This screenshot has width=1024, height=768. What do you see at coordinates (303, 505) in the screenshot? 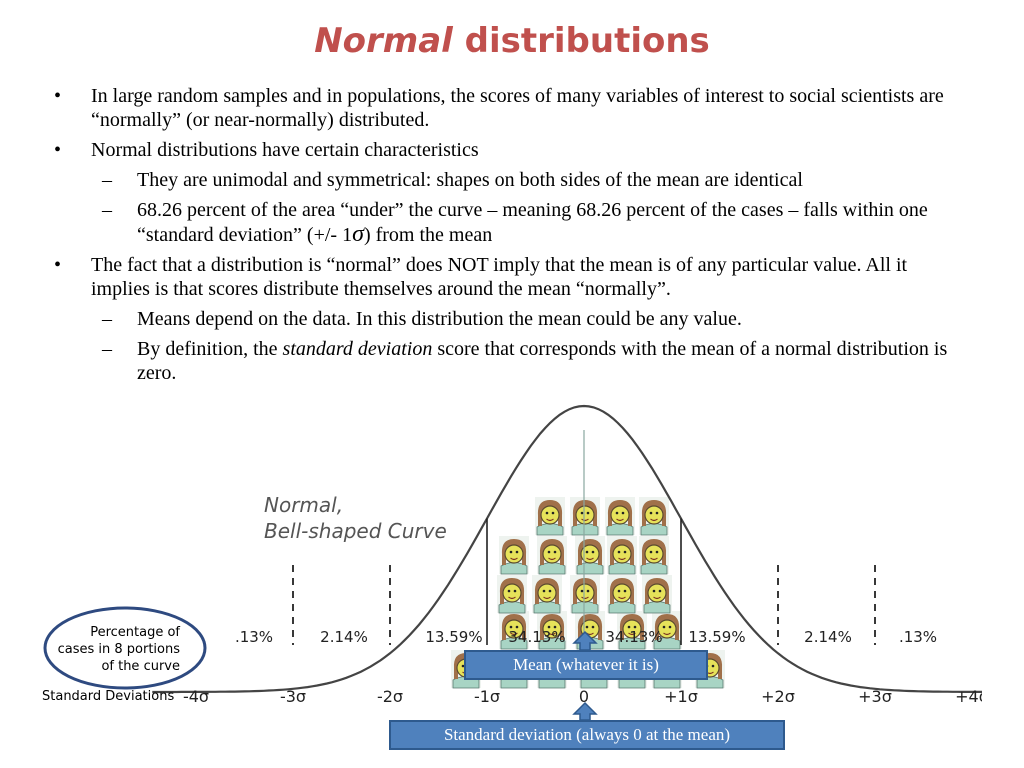
I see `curve-title-1: Normal,` at bounding box center [303, 505].